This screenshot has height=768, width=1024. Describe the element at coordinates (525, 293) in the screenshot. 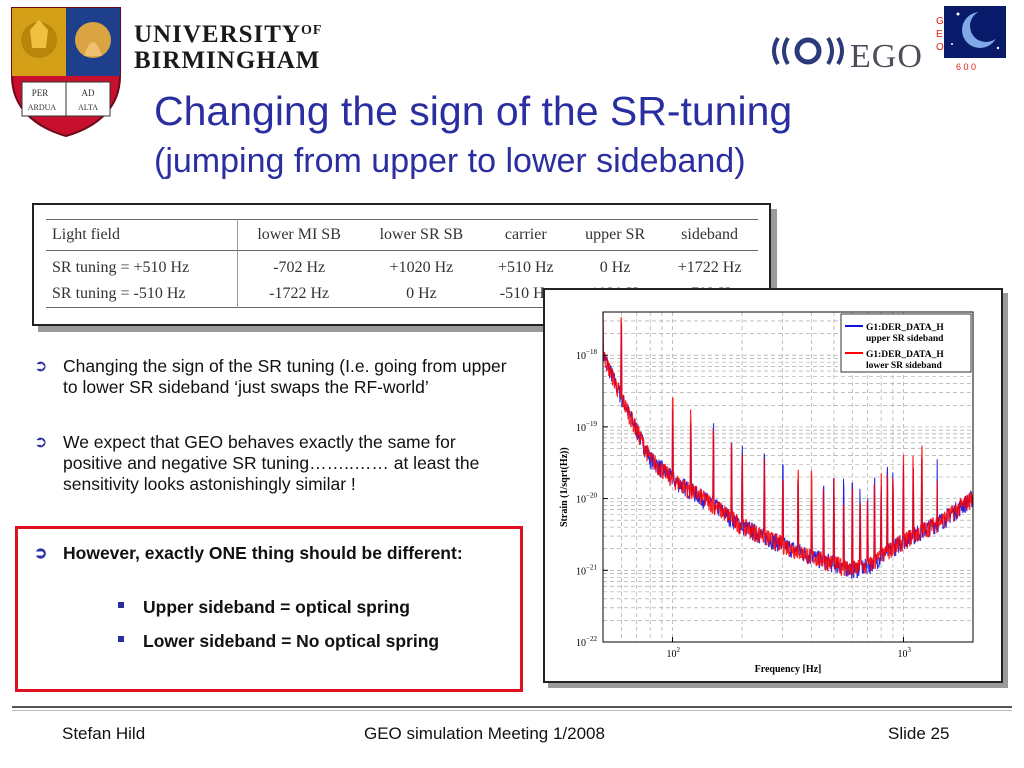

I see `table-cell: -510 Hz` at that location.